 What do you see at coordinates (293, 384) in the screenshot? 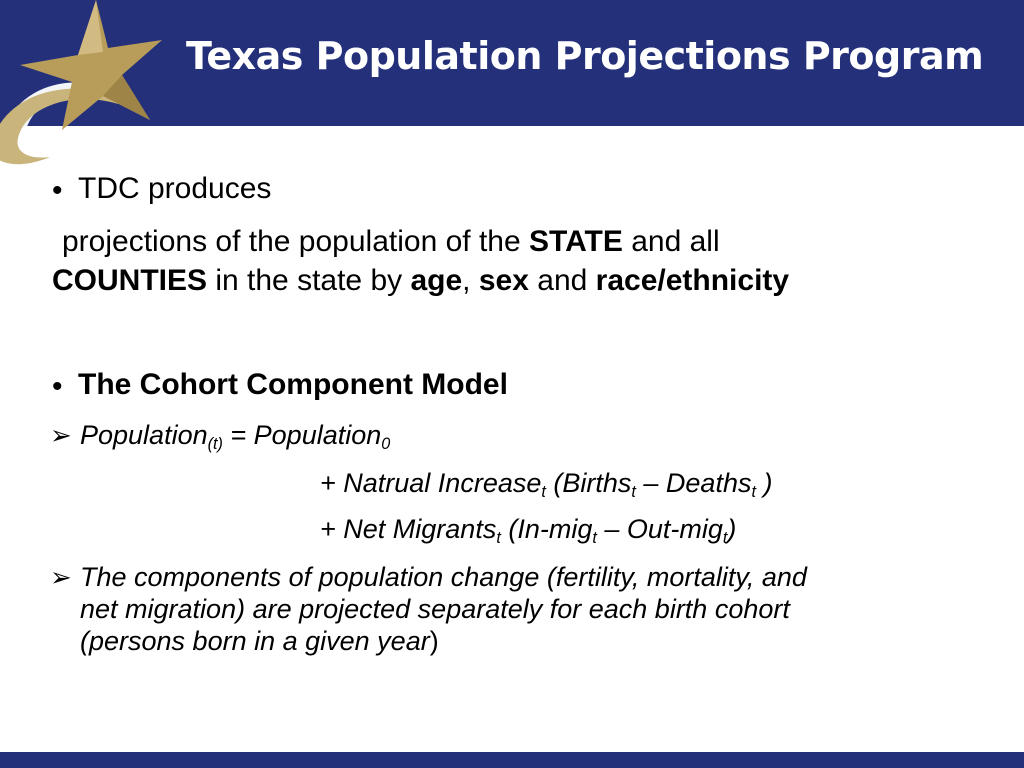
I see `bullet2-label: The Cohort Component Model` at bounding box center [293, 384].